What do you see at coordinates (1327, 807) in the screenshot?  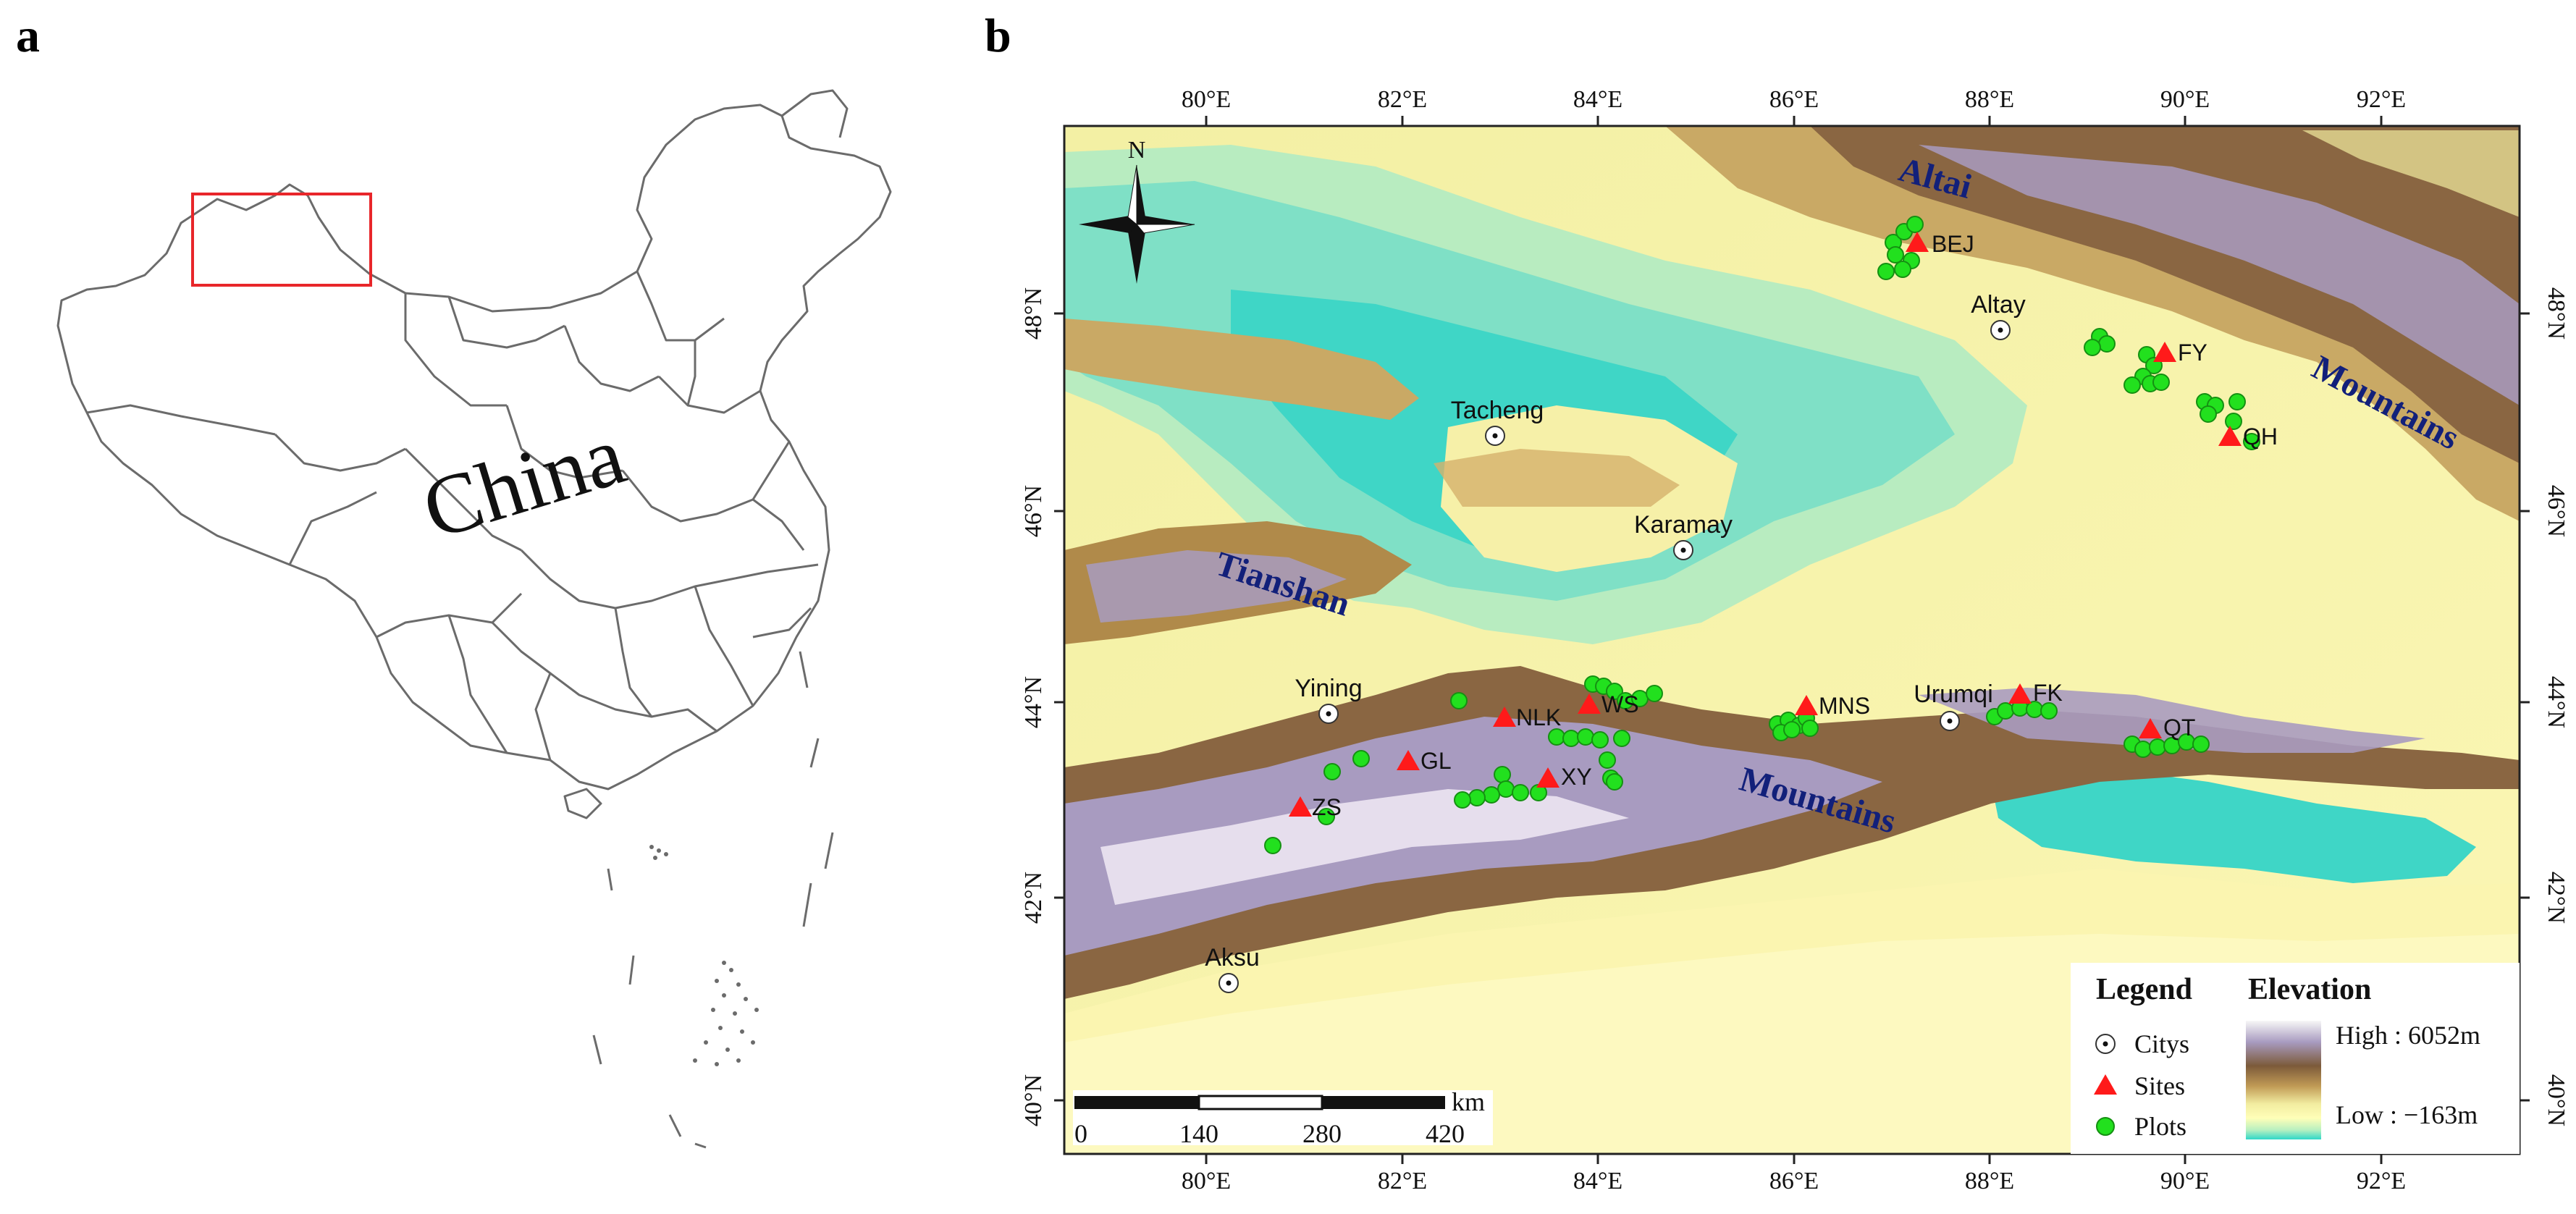 I see `site-label: ZS` at bounding box center [1327, 807].